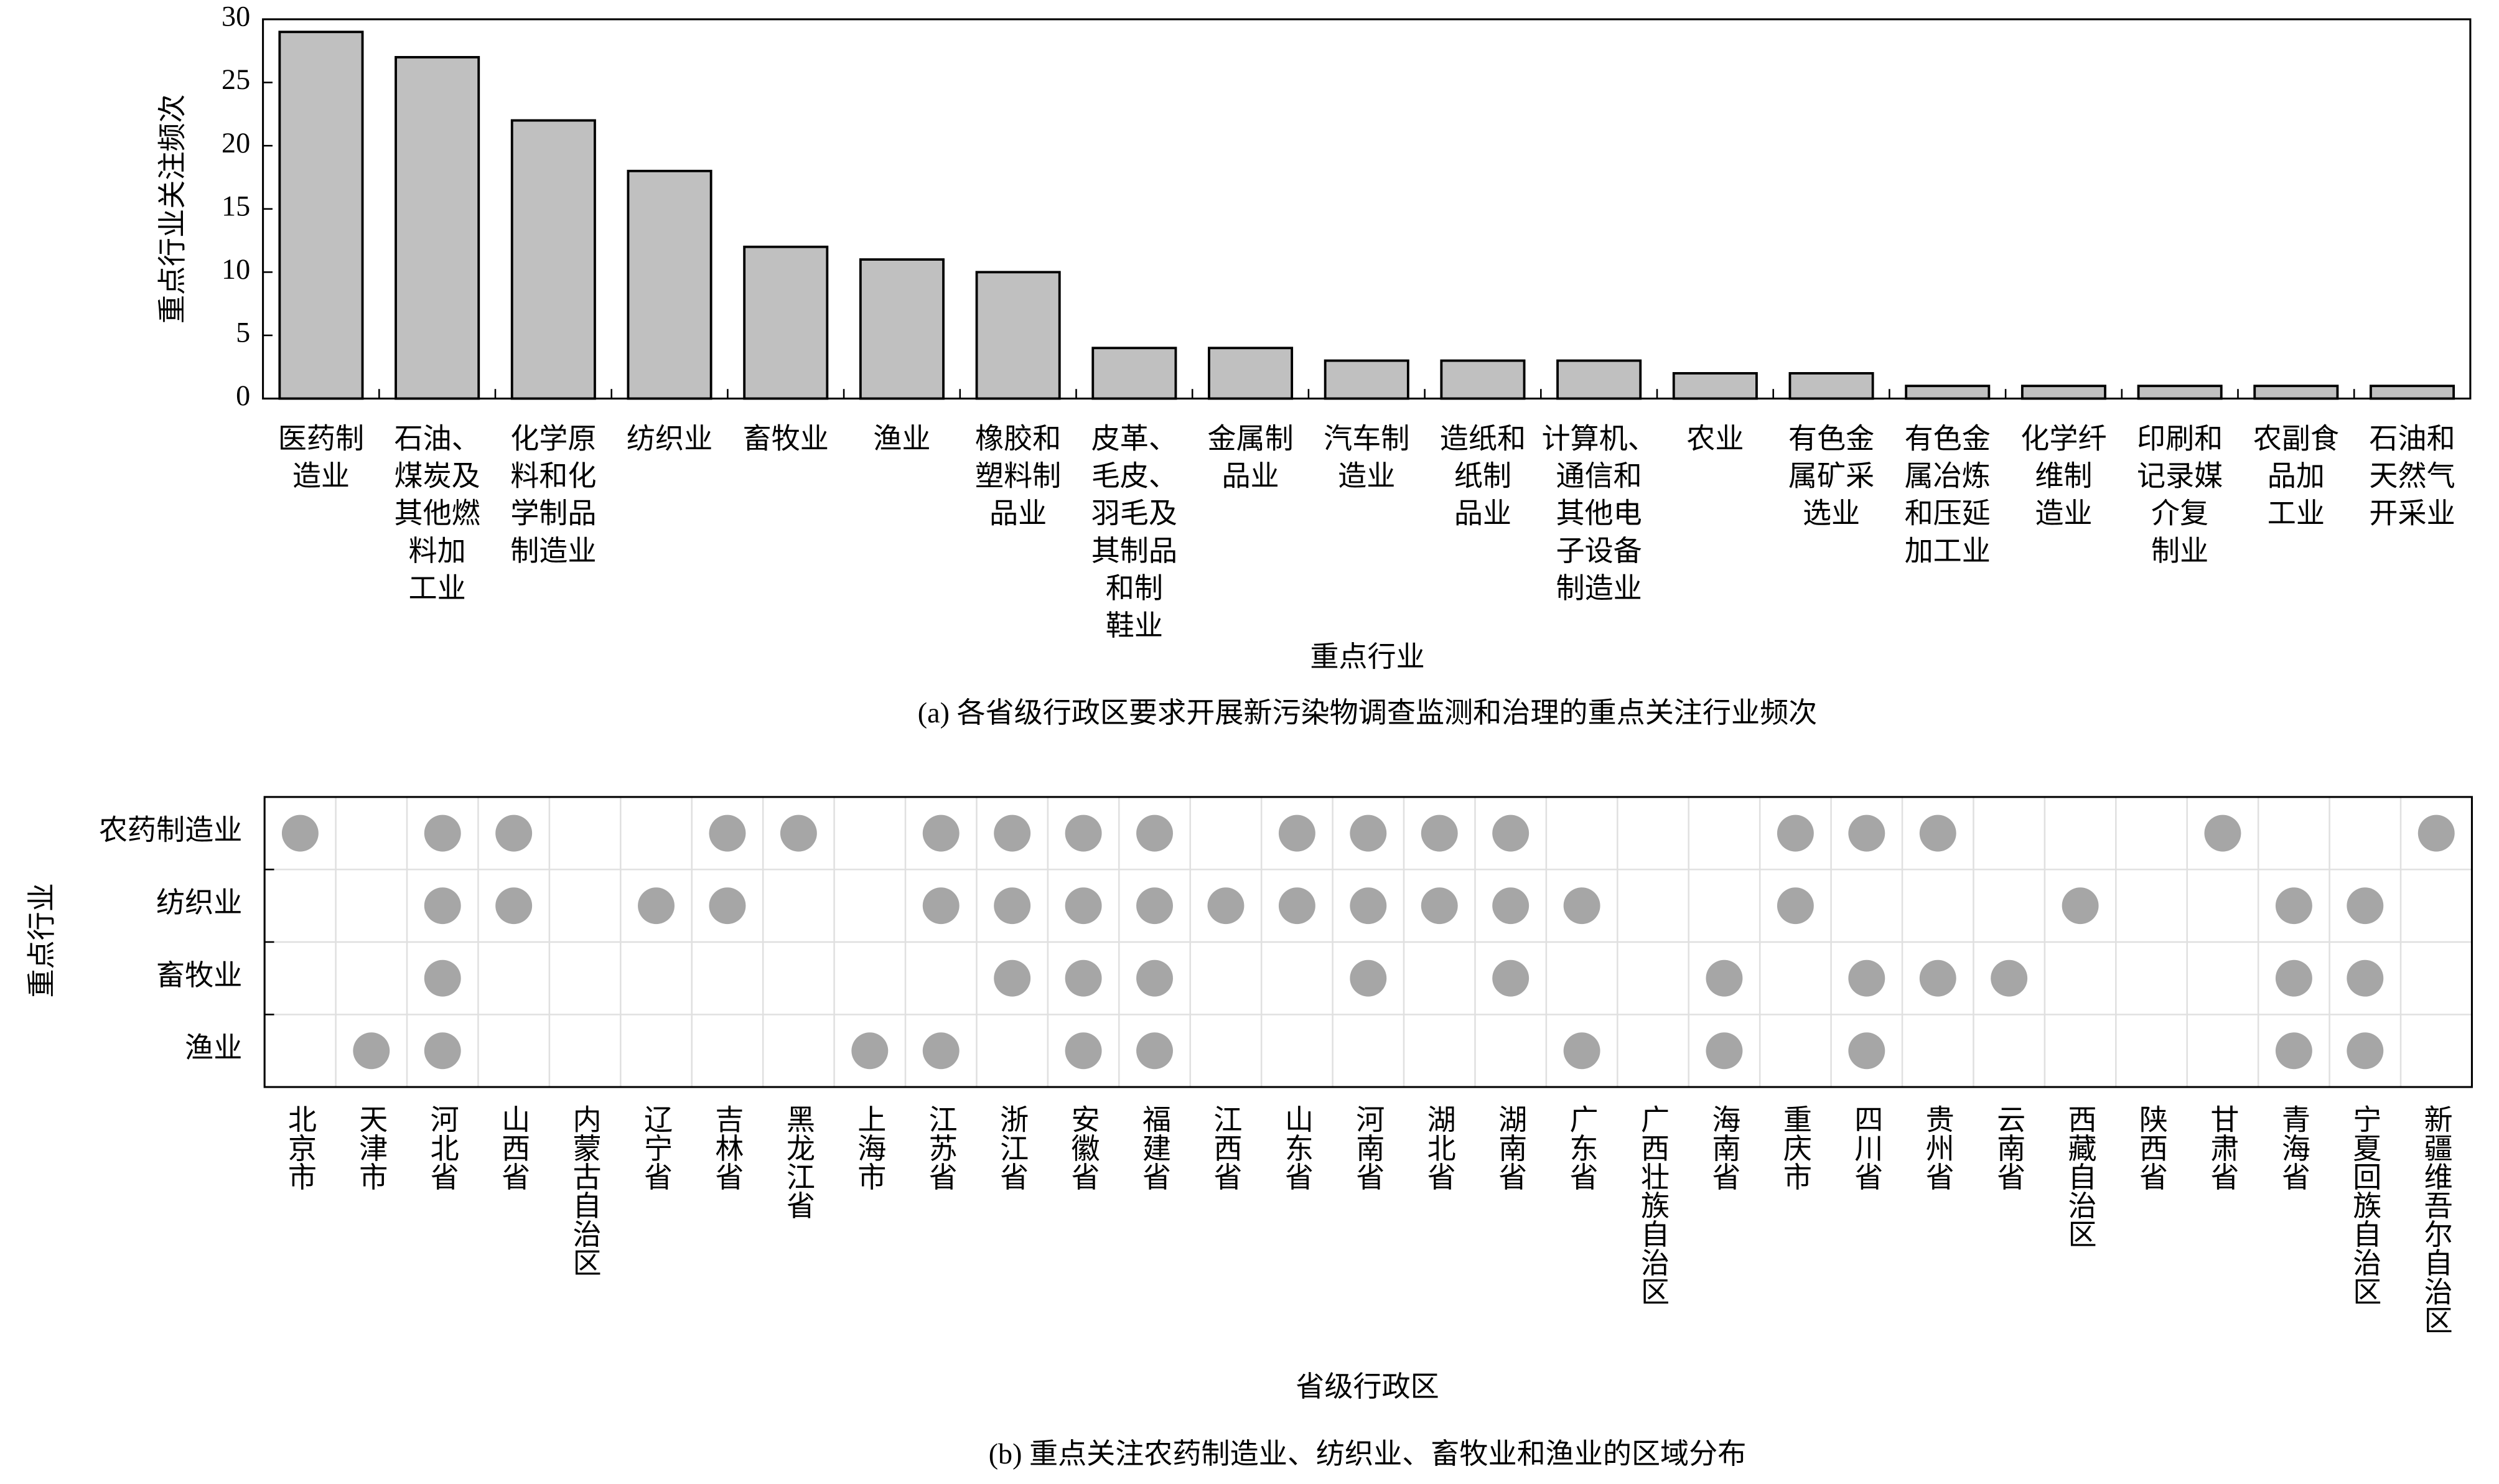 Image resolution: width=2499 pixels, height=1484 pixels. What do you see at coordinates (585, 1190) in the screenshot?
I see `x-tick-label: 内蒙古自治区` at bounding box center [585, 1190].